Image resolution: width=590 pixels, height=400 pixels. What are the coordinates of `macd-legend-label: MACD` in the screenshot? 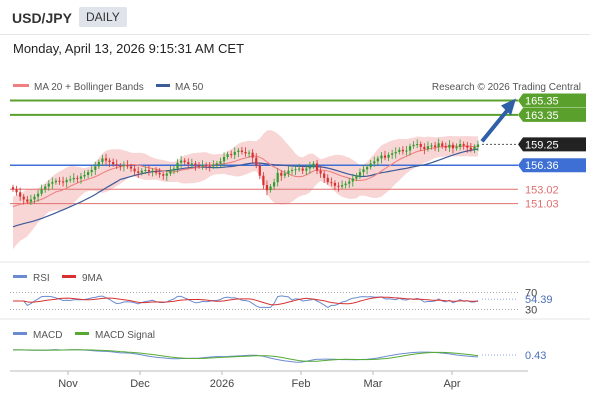 It's located at (47, 335).